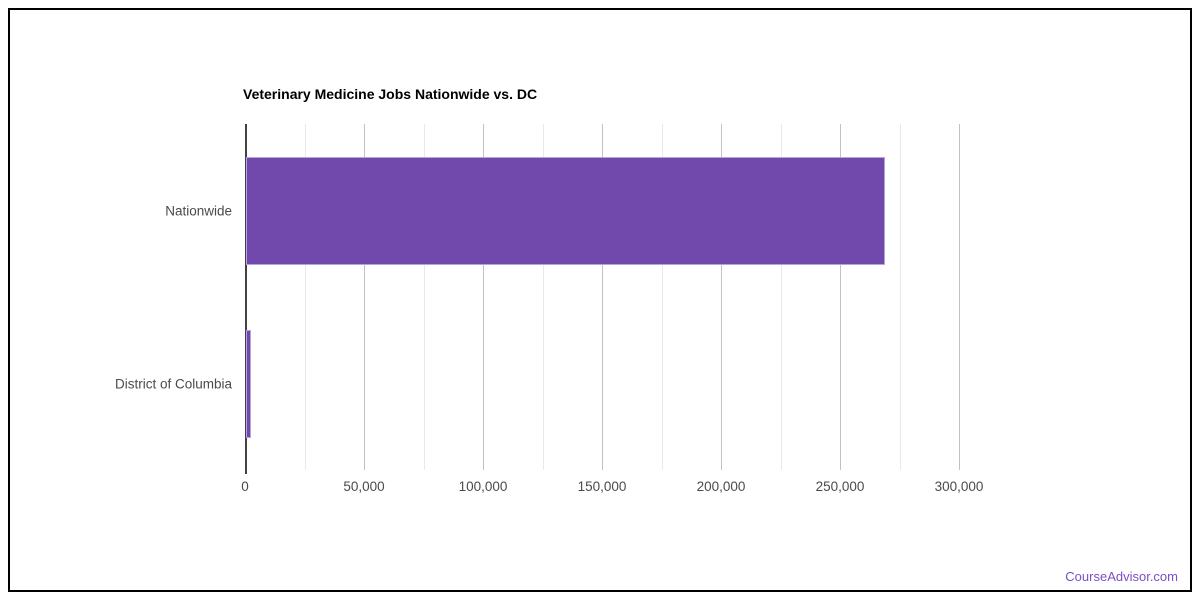 The image size is (1200, 600). I want to click on x-tick-label: 200,000, so click(721, 486).